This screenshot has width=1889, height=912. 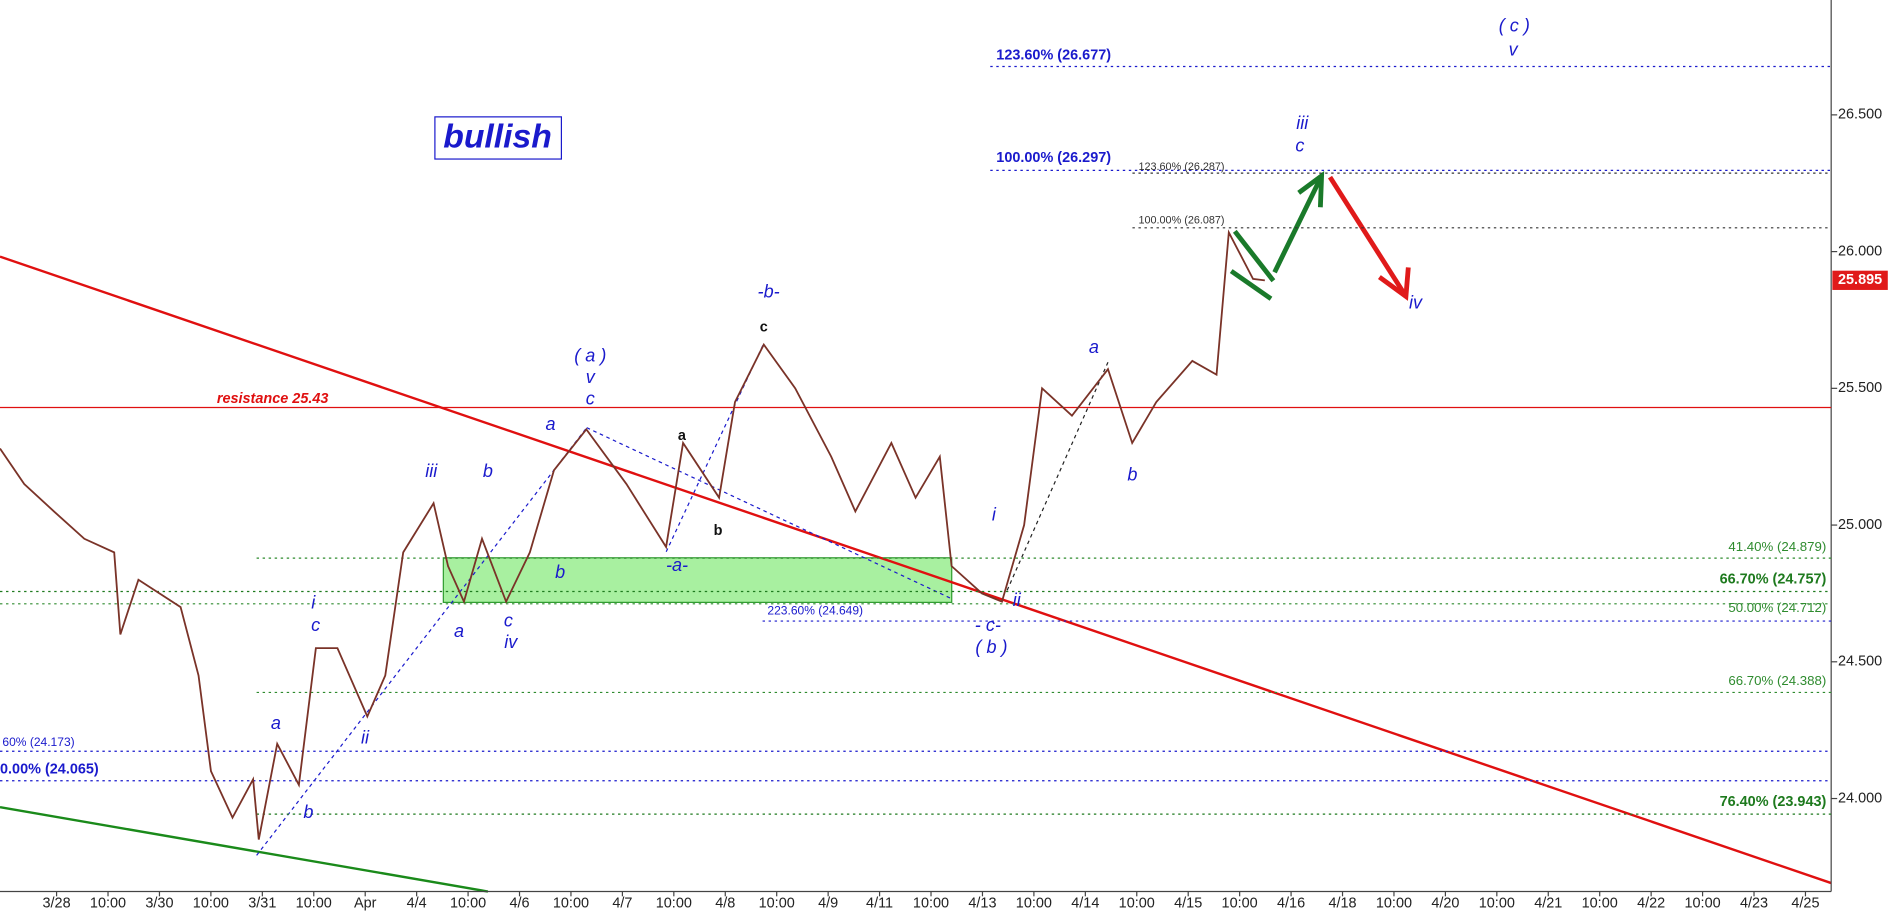 What do you see at coordinates (1860, 798) in the screenshot?
I see `y-tick-label: 24.000` at bounding box center [1860, 798].